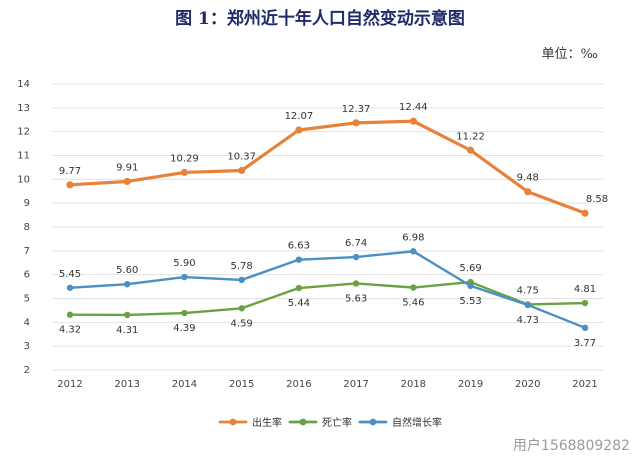 This screenshot has width=640, height=459. Describe the element at coordinates (413, 107) in the screenshot. I see `data-label: 12.44` at that location.